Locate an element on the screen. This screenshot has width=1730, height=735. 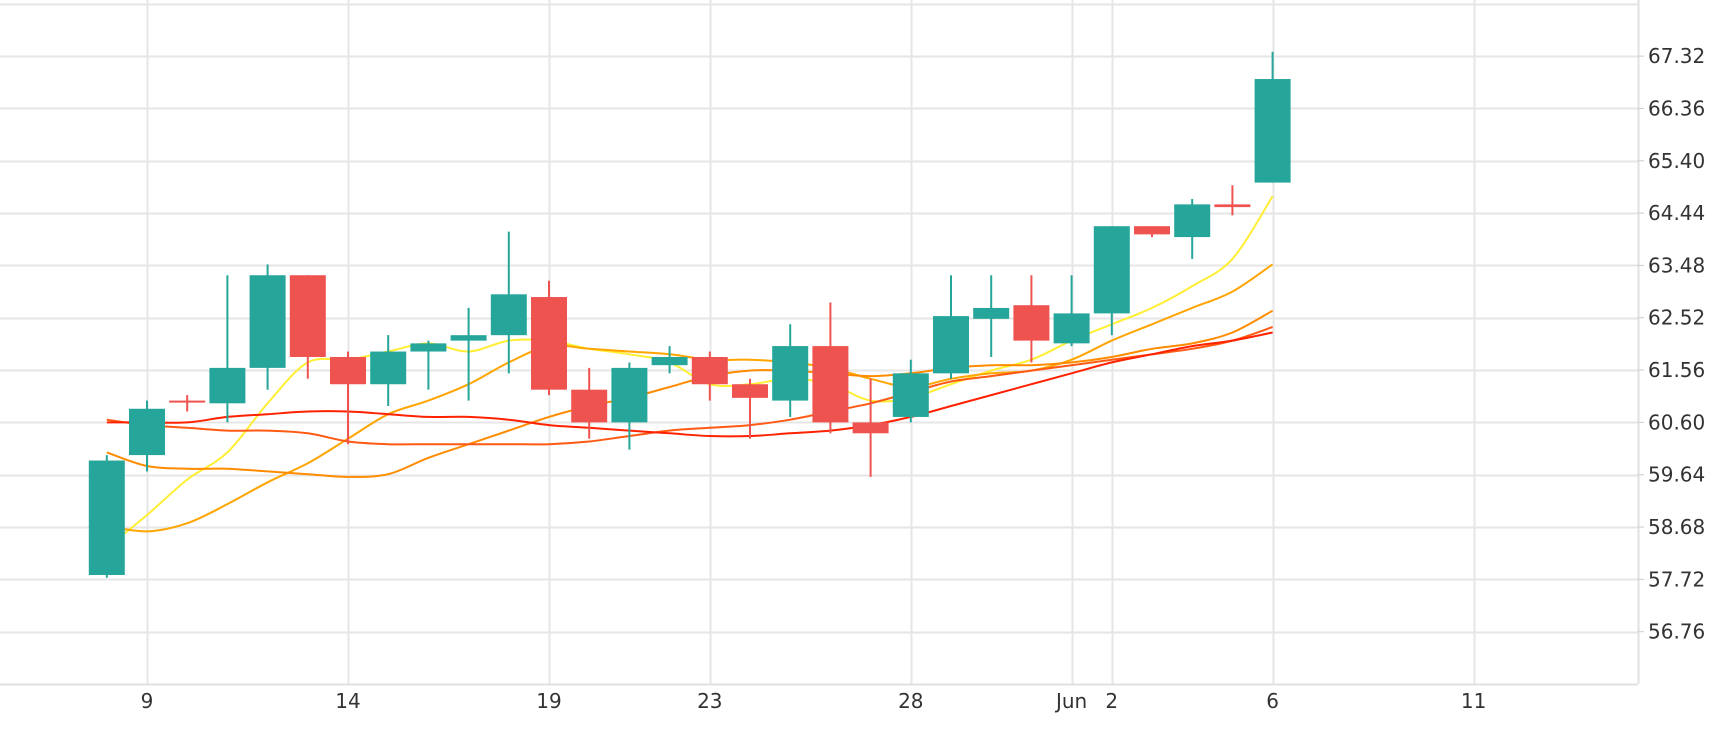
y-tick-label: 64.44 is located at coordinates (1676, 213).